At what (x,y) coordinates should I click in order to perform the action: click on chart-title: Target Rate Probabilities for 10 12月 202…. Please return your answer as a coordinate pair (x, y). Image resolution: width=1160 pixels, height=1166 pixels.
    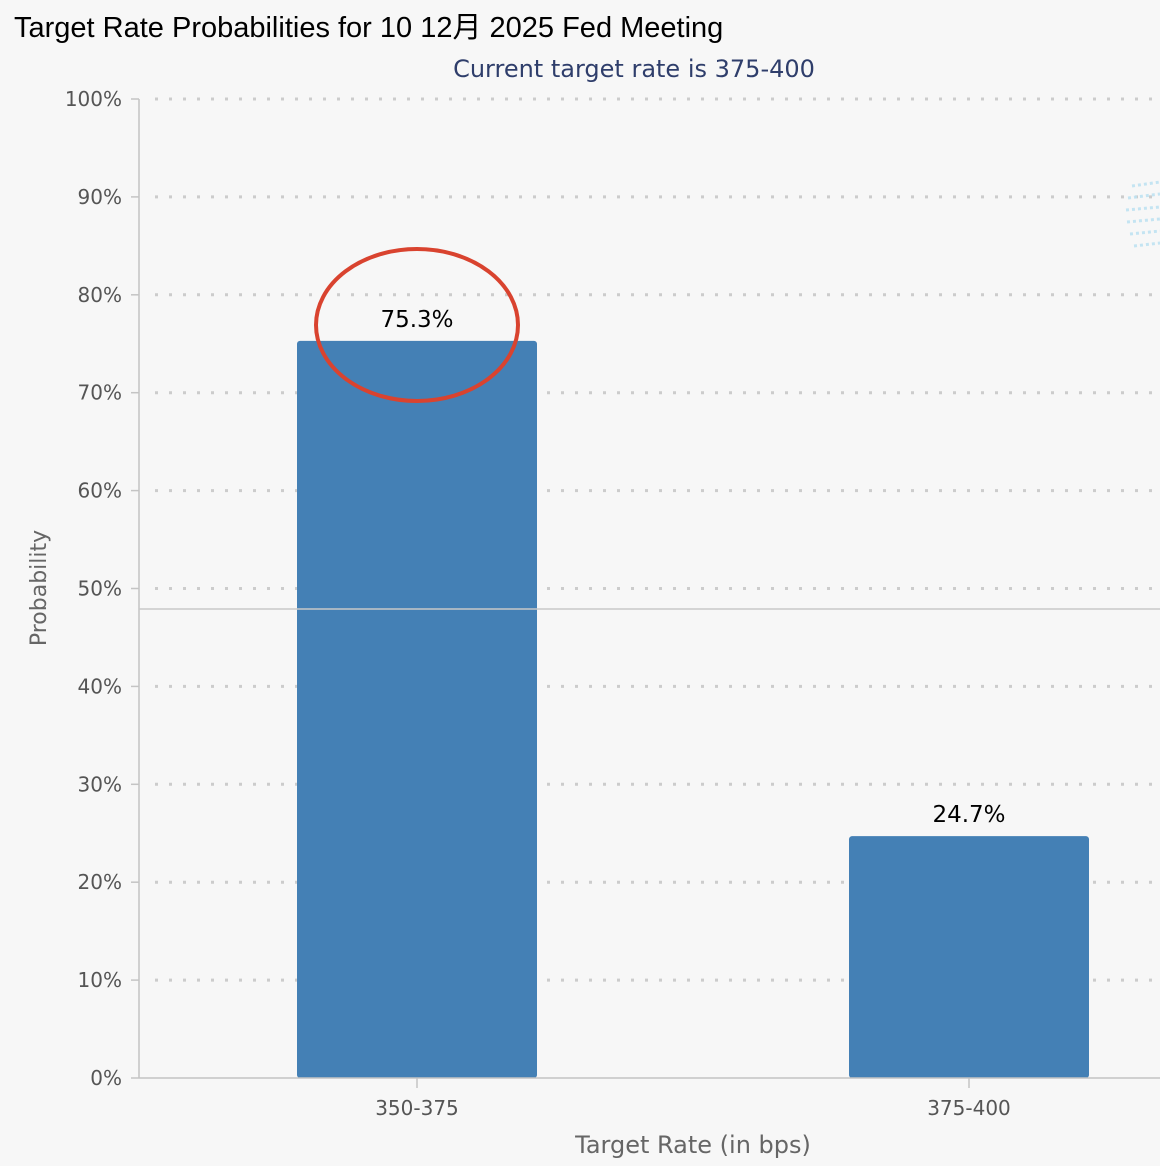
    Looking at the image, I should click on (369, 28).